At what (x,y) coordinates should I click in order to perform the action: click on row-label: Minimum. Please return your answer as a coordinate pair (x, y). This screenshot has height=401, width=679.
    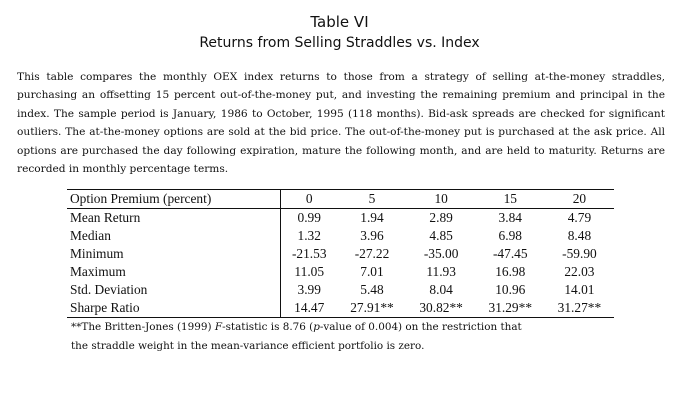
    Looking at the image, I should click on (174, 254).